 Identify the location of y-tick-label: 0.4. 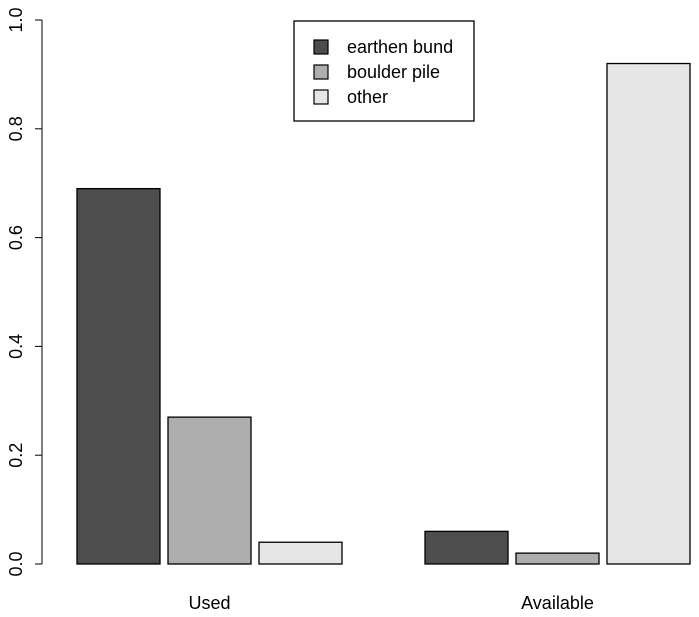
(16, 346).